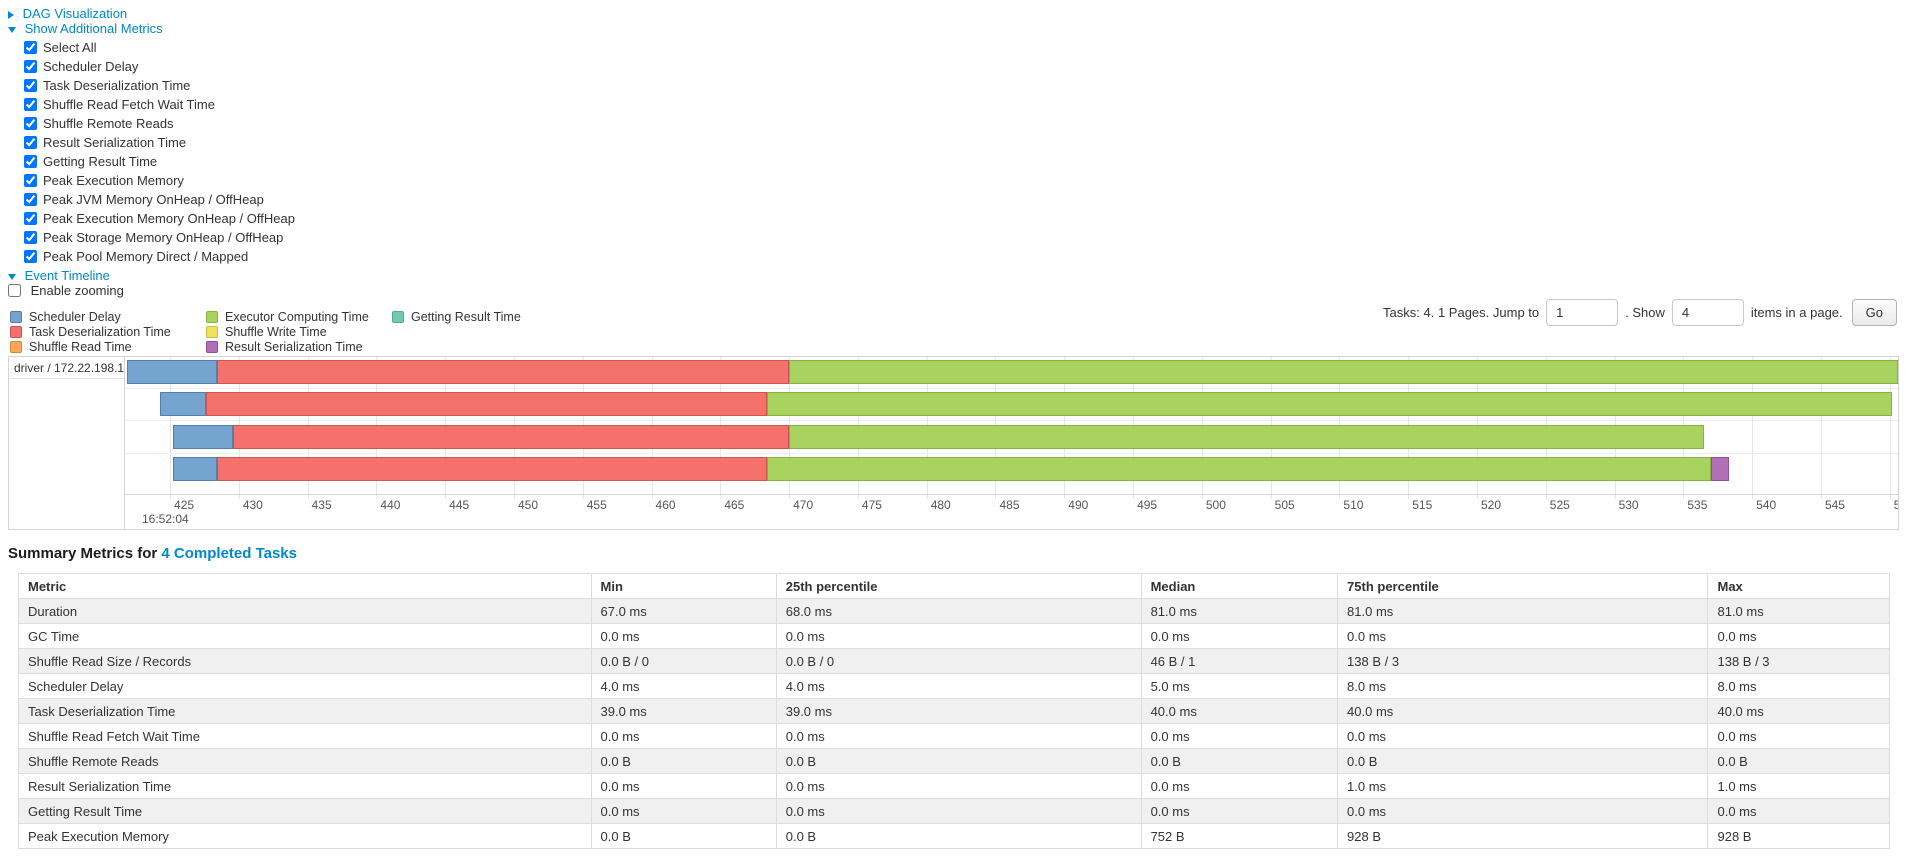 Image resolution: width=1907 pixels, height=865 pixels. I want to click on metric-checkbox-item: Scheduler Delay, so click(965, 66).